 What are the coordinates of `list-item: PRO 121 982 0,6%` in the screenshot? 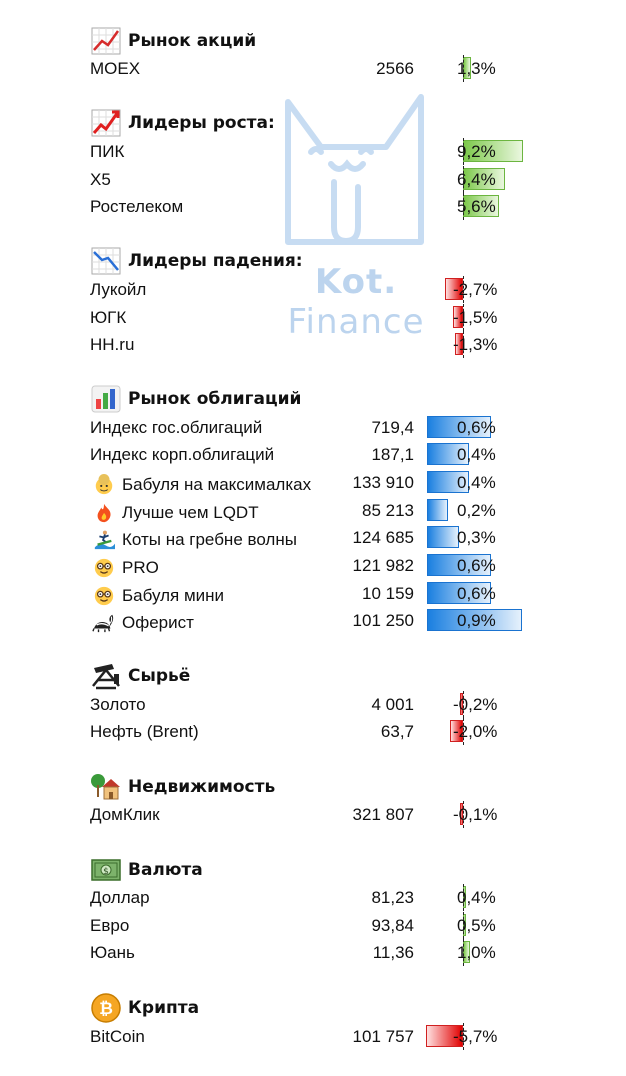 It's located at (313, 565).